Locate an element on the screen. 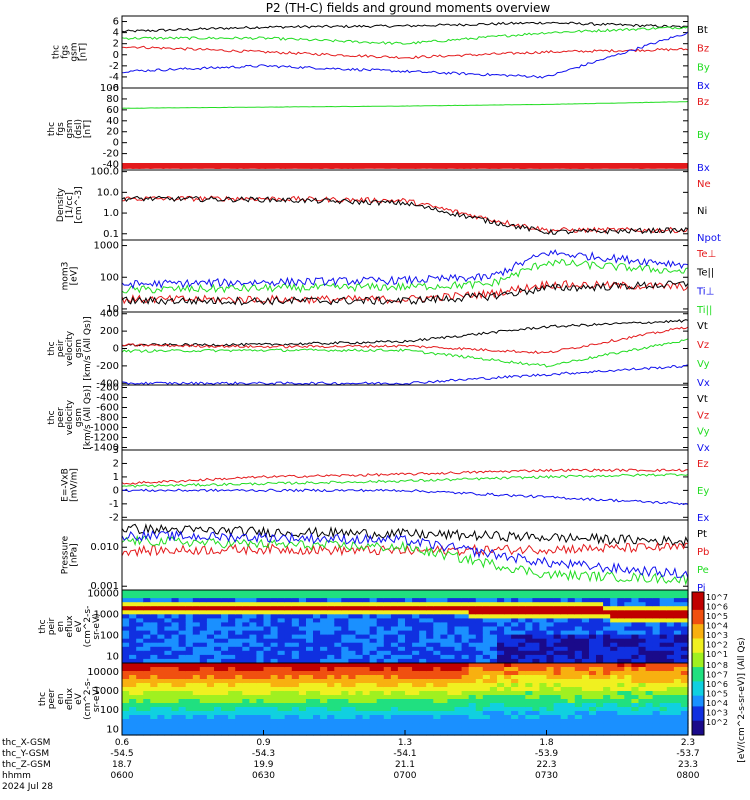 Image resolution: width=750 pixels, height=800 pixels. legend-label: Vt is located at coordinates (702, 399).